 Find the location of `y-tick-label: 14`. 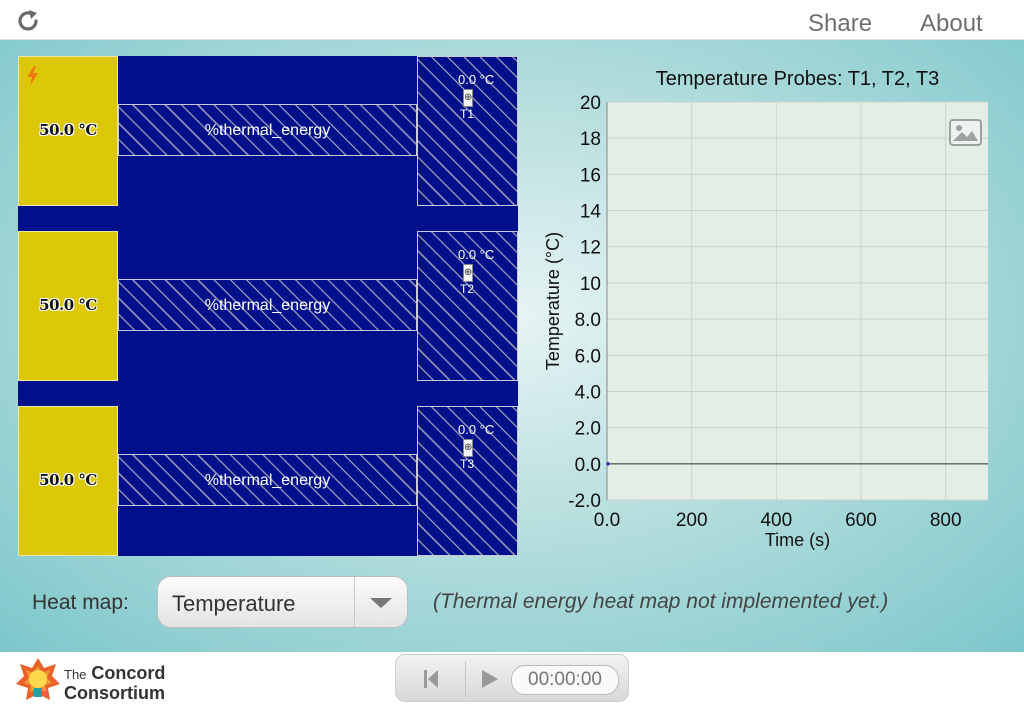

y-tick-label: 14 is located at coordinates (591, 212).